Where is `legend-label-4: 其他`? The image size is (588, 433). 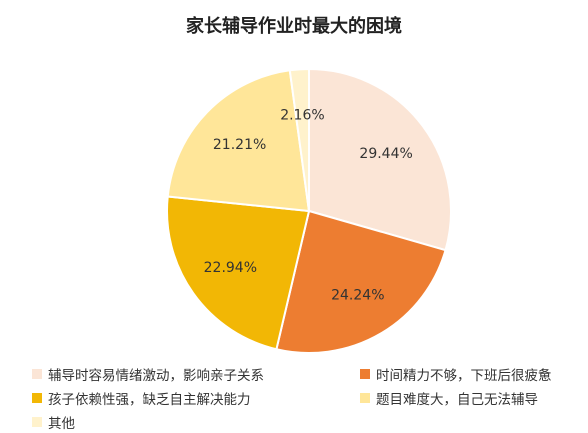
legend-label-4: 其他 is located at coordinates (61, 424).